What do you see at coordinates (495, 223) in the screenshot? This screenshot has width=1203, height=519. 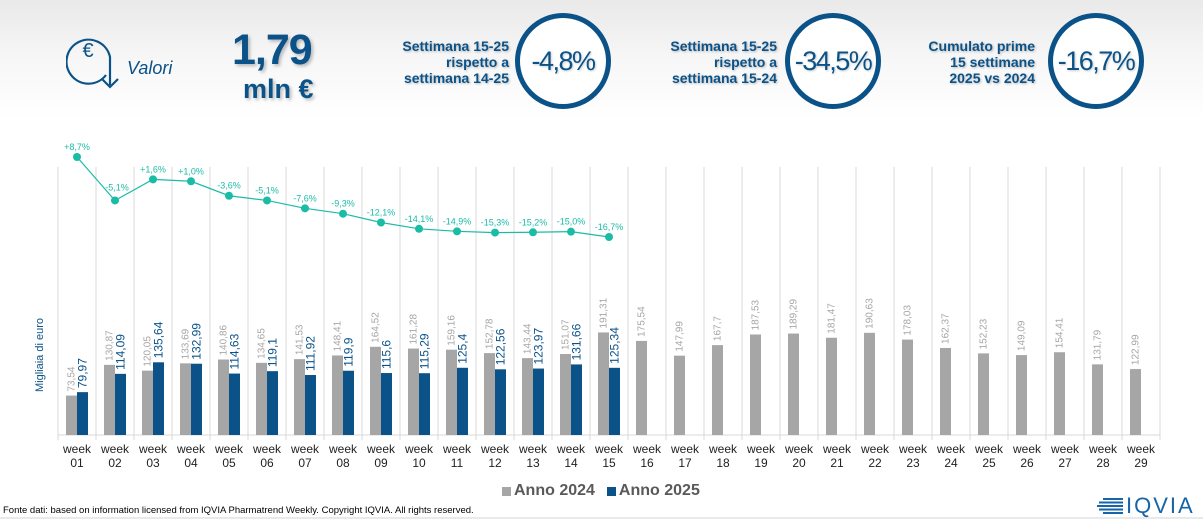 I see `line-point-label: -15,3%` at bounding box center [495, 223].